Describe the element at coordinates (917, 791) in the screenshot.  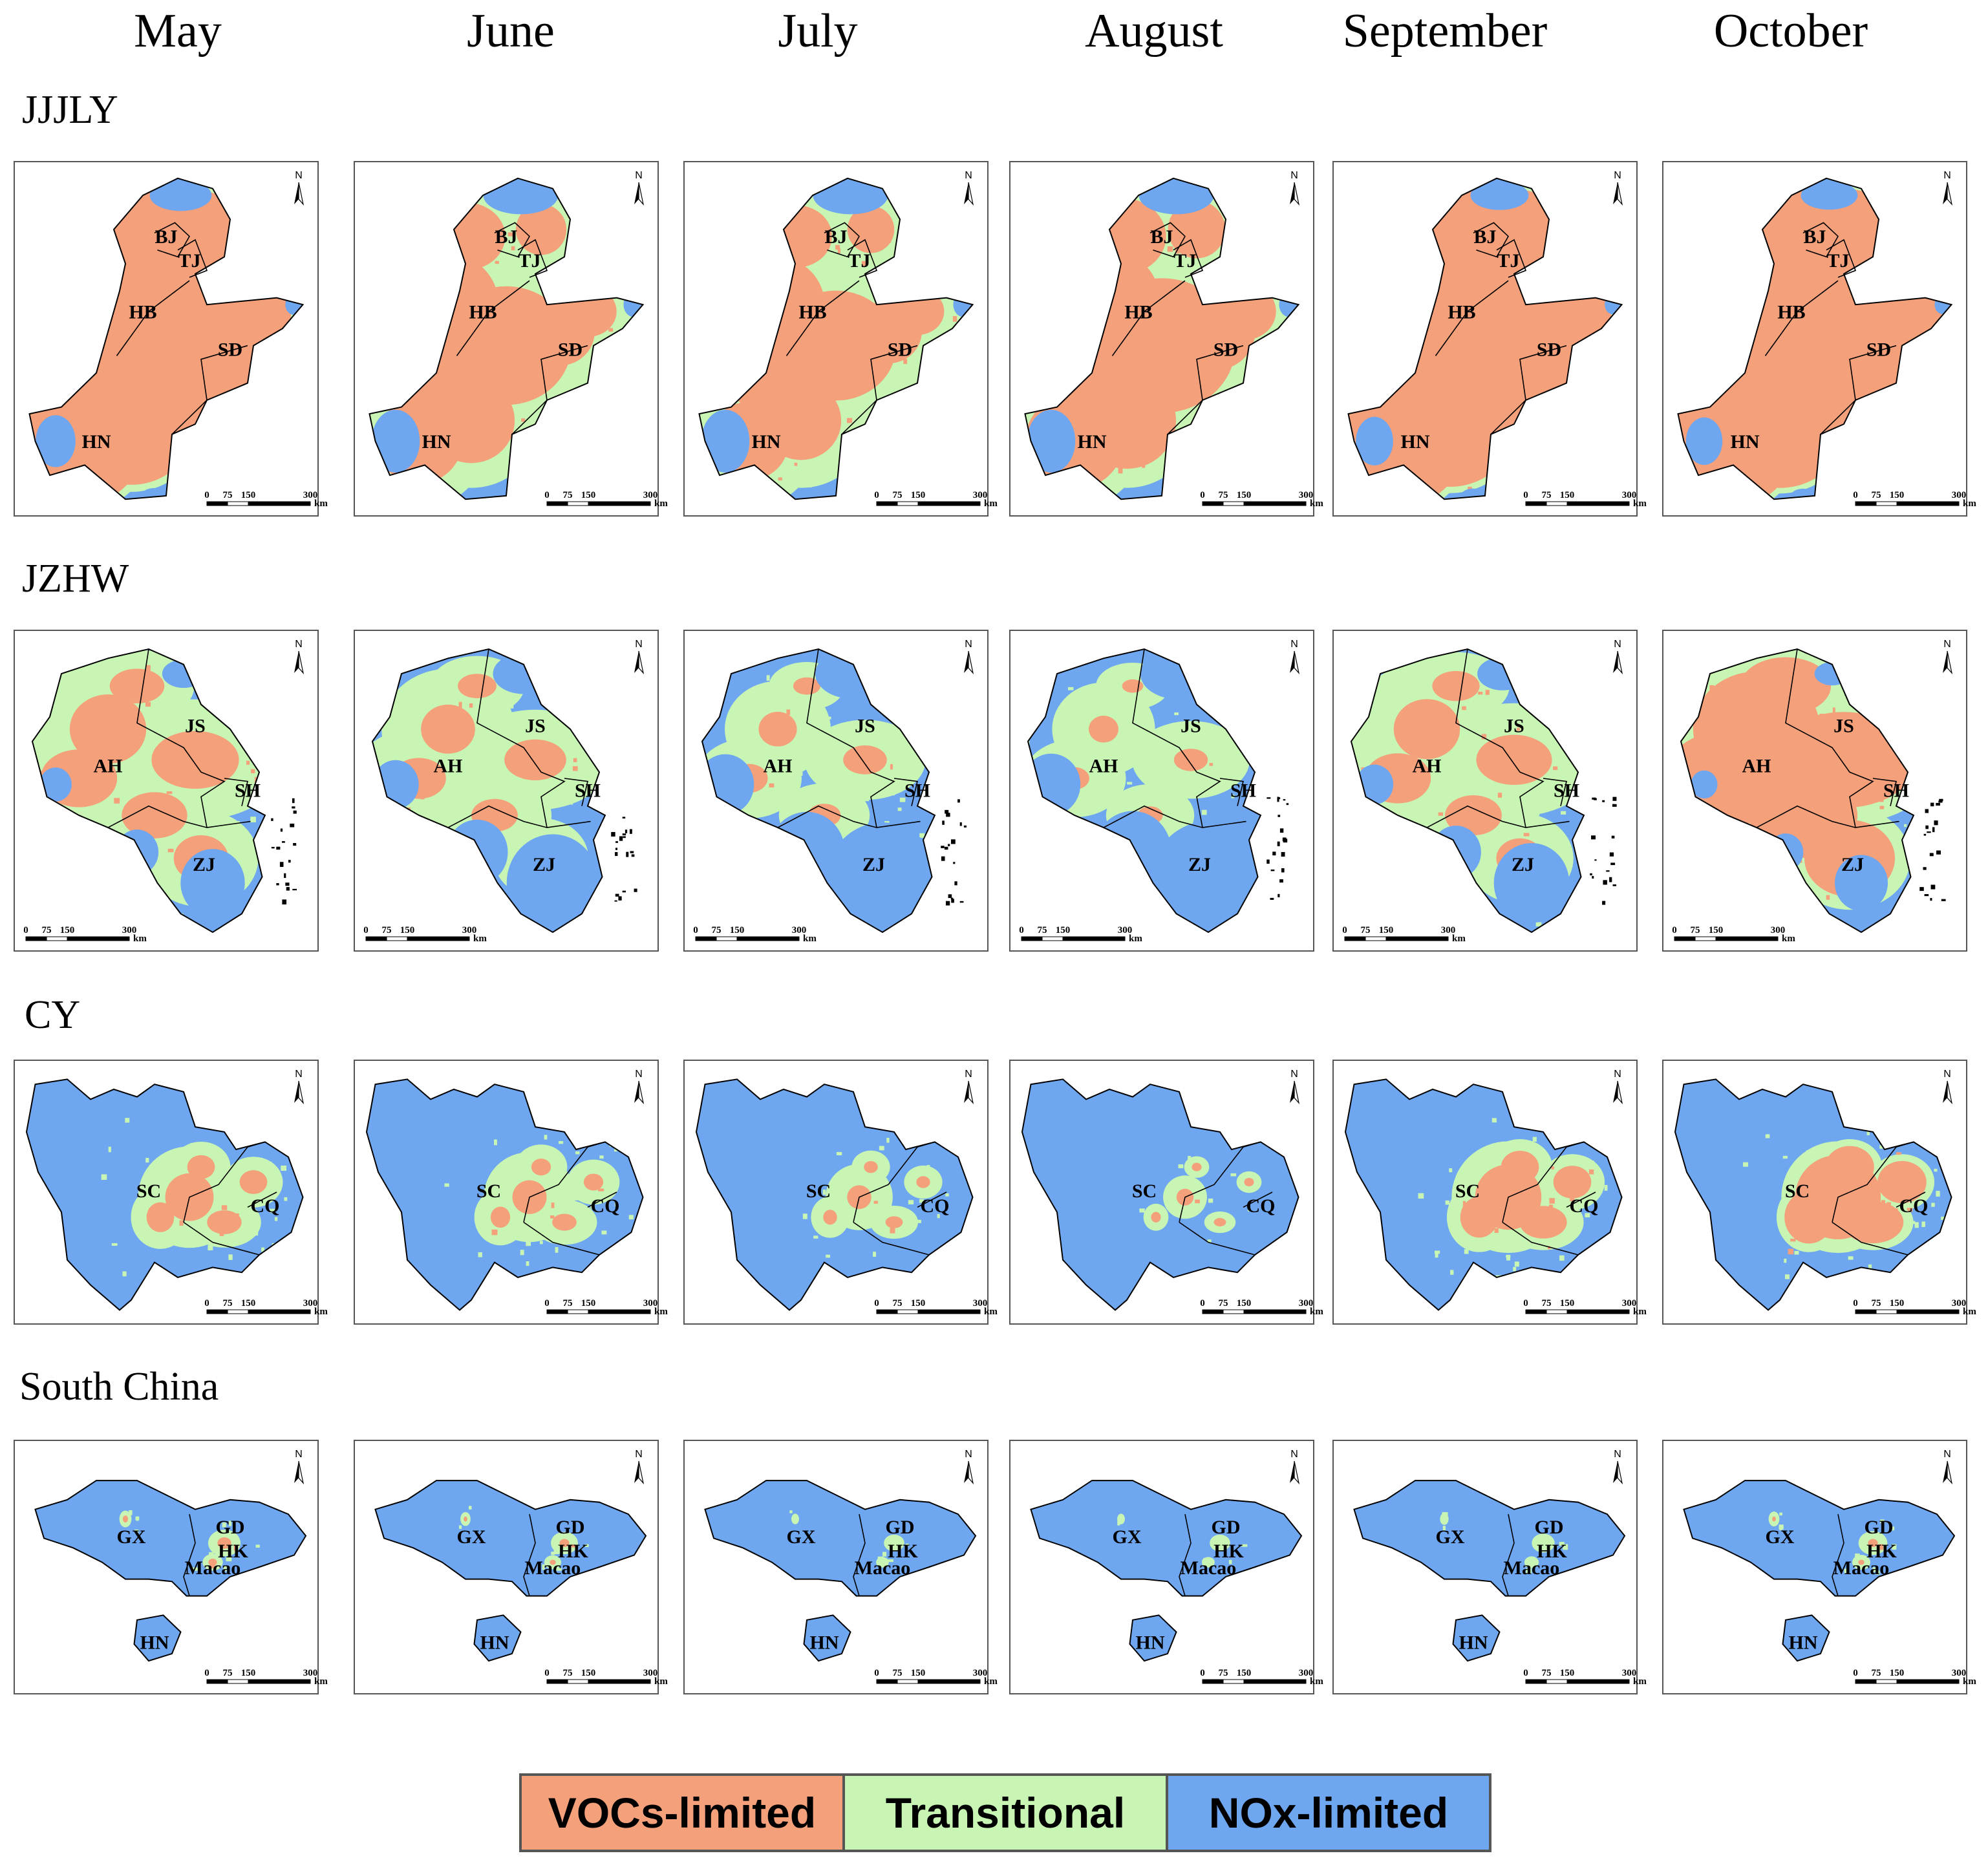
I see `province-label-sh: SH` at that location.